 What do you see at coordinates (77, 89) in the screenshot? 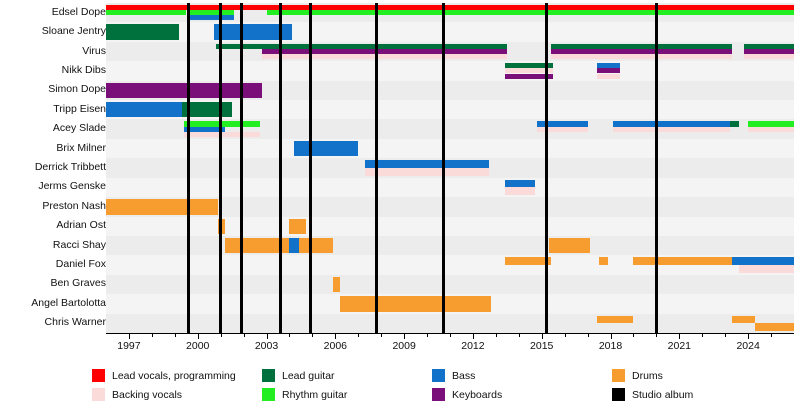
I see `row-label-simon-dope: Simon Dope` at bounding box center [77, 89].